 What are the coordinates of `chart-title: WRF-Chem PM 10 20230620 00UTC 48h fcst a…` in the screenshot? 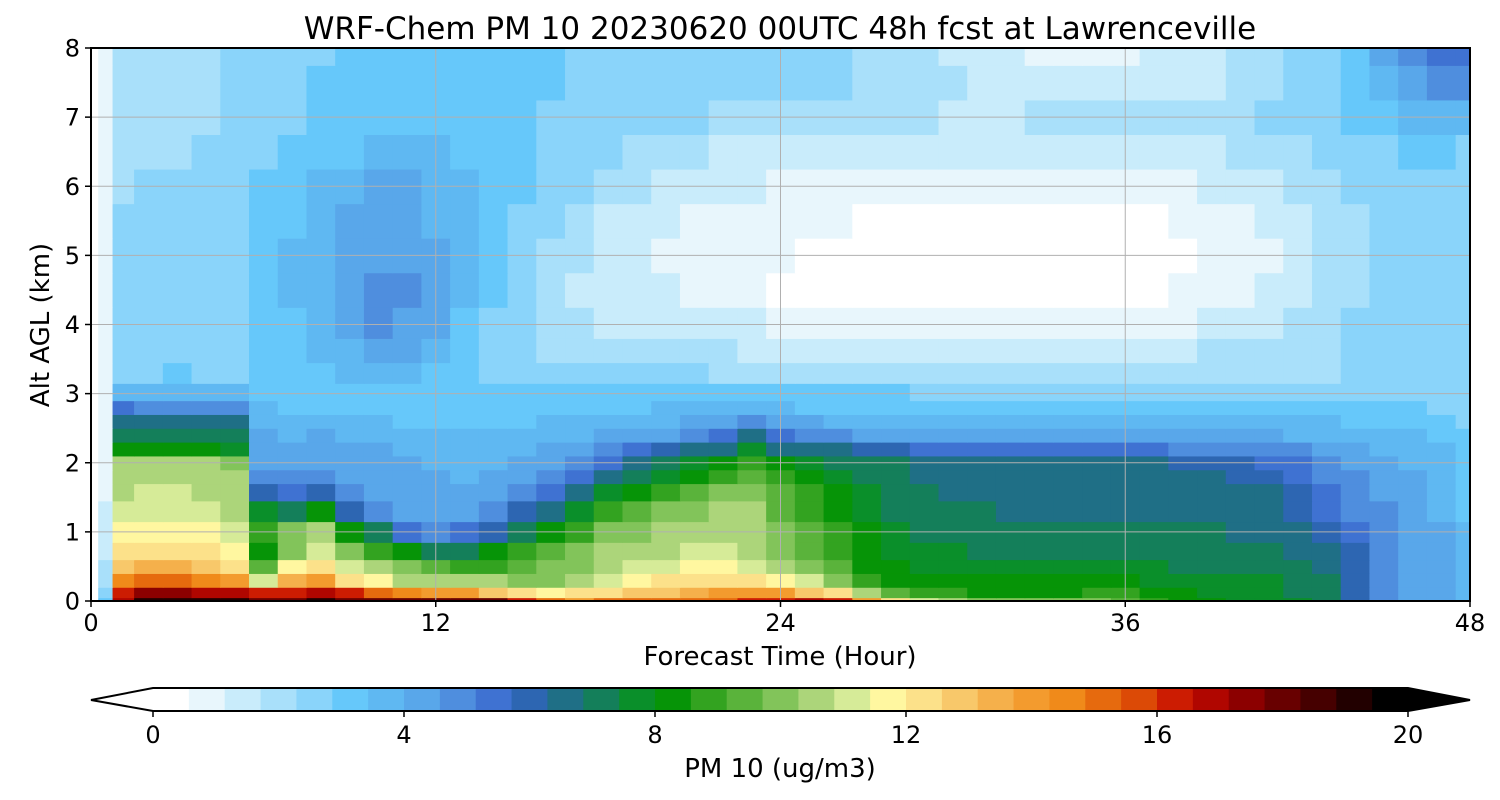 It's located at (780, 29).